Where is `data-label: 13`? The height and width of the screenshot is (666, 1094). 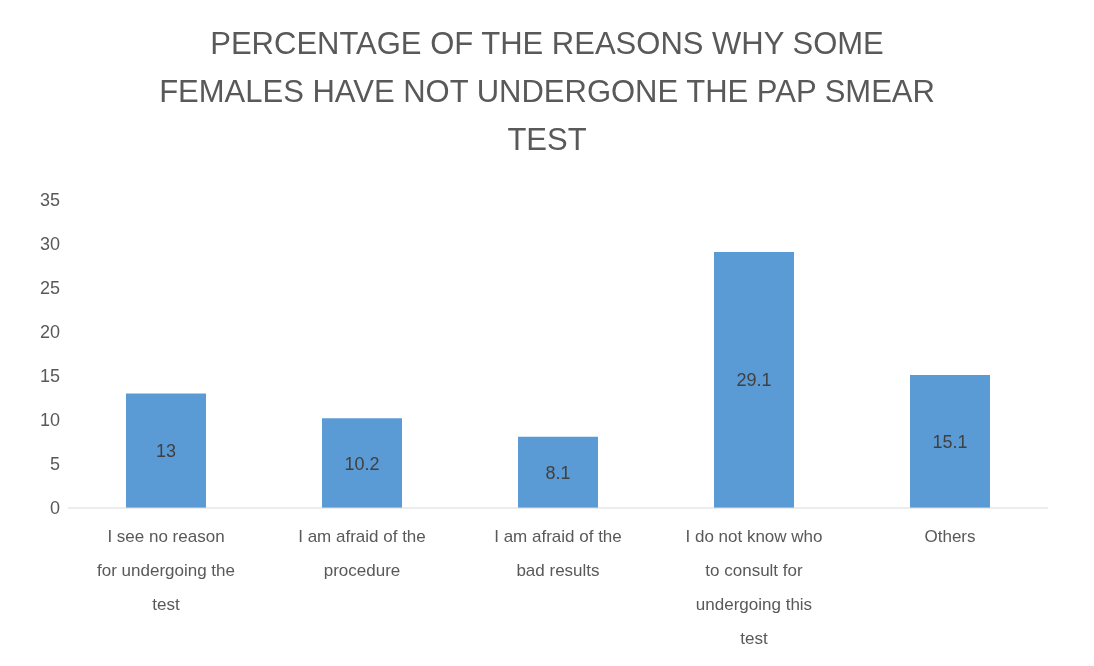 data-label: 13 is located at coordinates (166, 451).